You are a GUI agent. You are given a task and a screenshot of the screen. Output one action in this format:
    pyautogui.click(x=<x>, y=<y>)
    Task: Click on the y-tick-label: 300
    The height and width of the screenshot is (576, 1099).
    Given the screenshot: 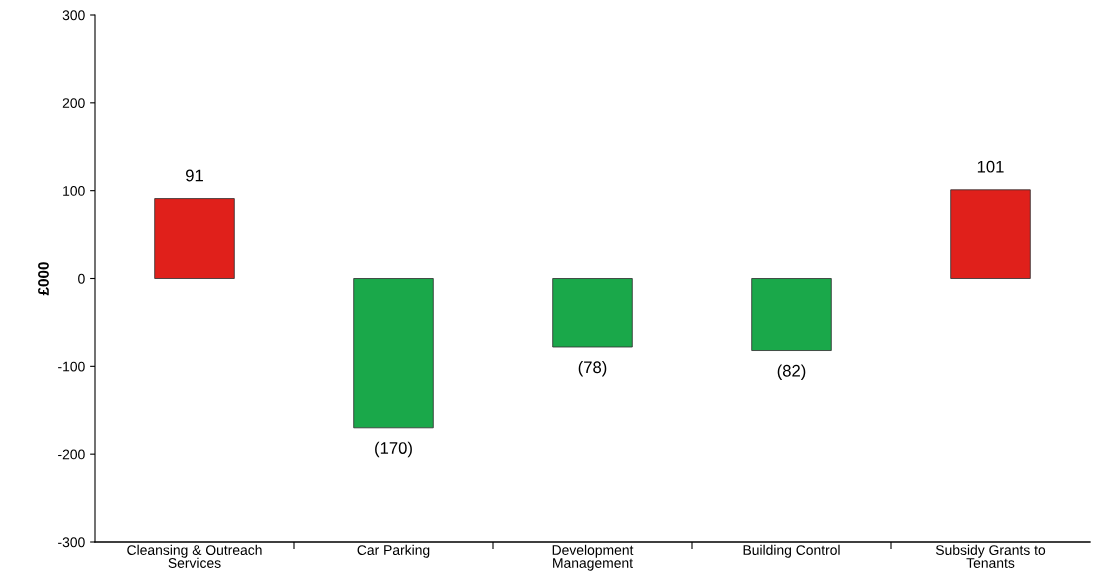 What is the action you would take?
    pyautogui.click(x=73, y=15)
    